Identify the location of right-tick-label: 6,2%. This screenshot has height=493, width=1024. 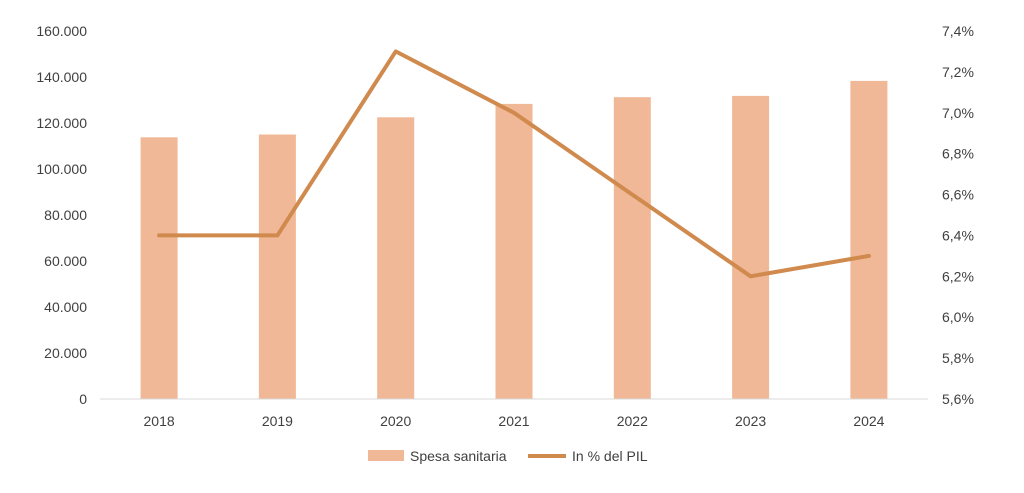
(958, 276).